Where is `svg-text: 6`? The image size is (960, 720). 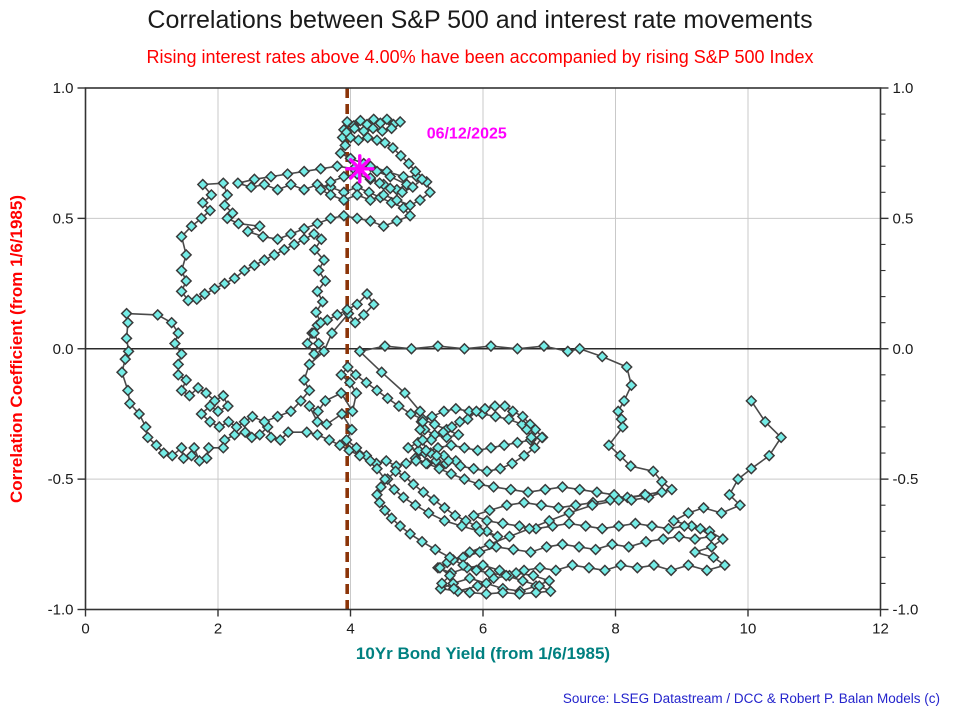 svg-text: 6 is located at coordinates (483, 629).